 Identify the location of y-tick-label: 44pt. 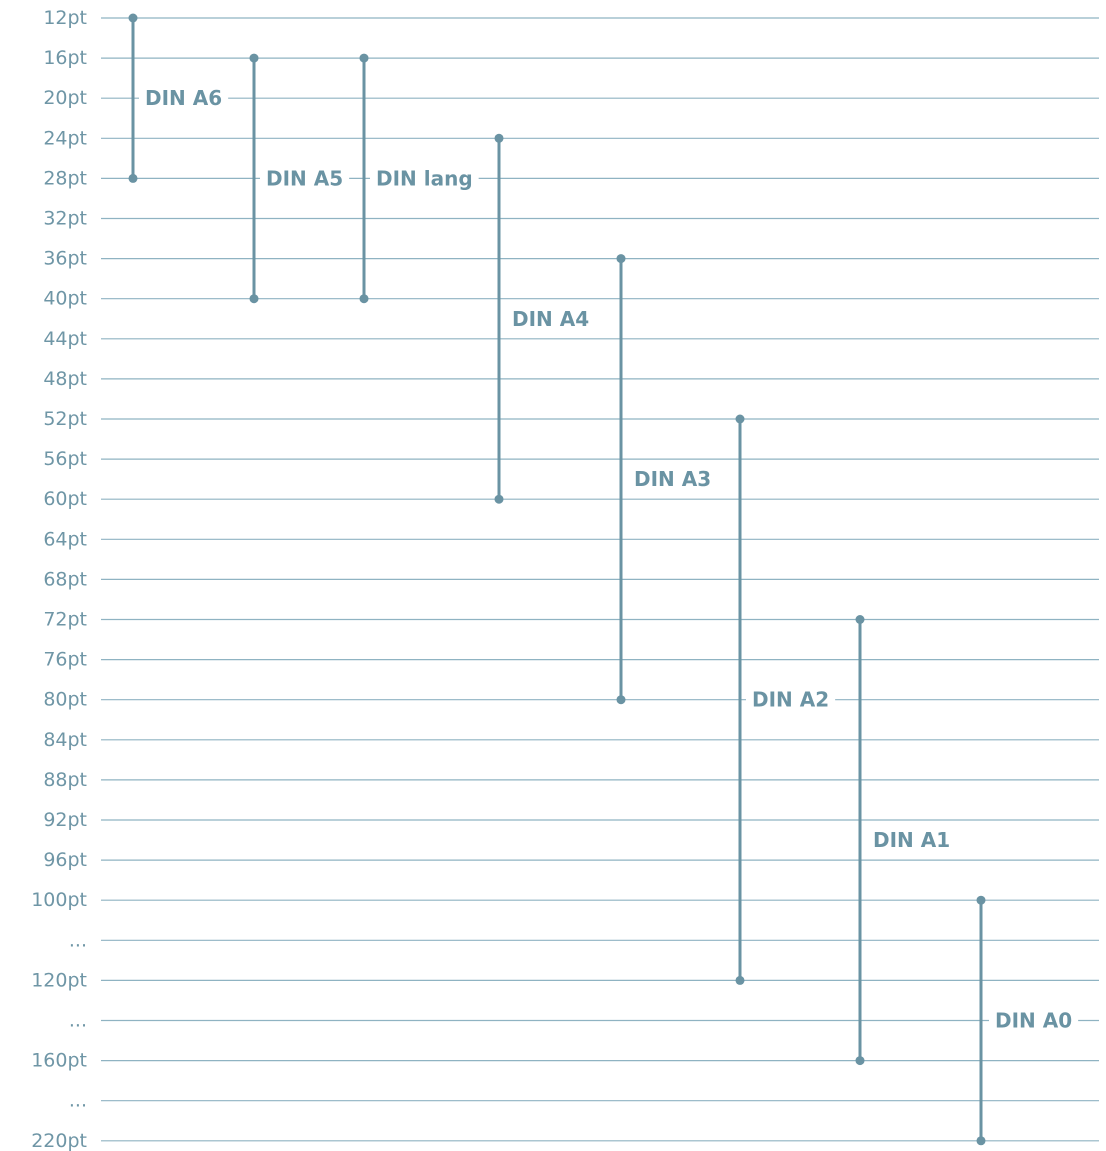
(65, 339).